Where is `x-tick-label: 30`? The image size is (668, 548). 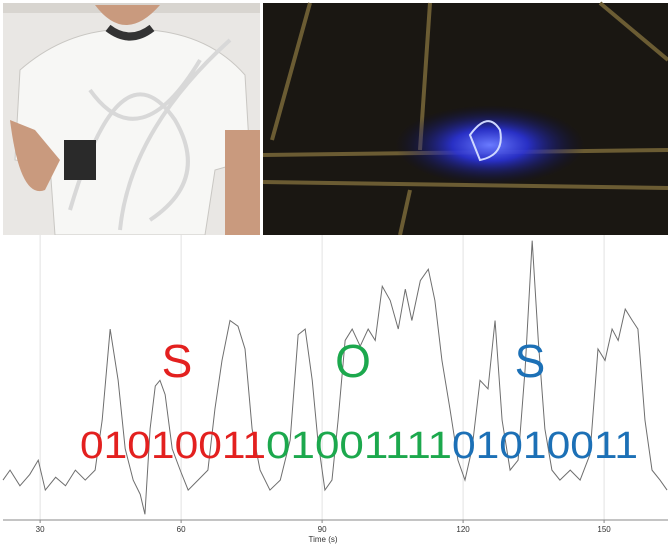 x-tick-label: 30 is located at coordinates (40, 529).